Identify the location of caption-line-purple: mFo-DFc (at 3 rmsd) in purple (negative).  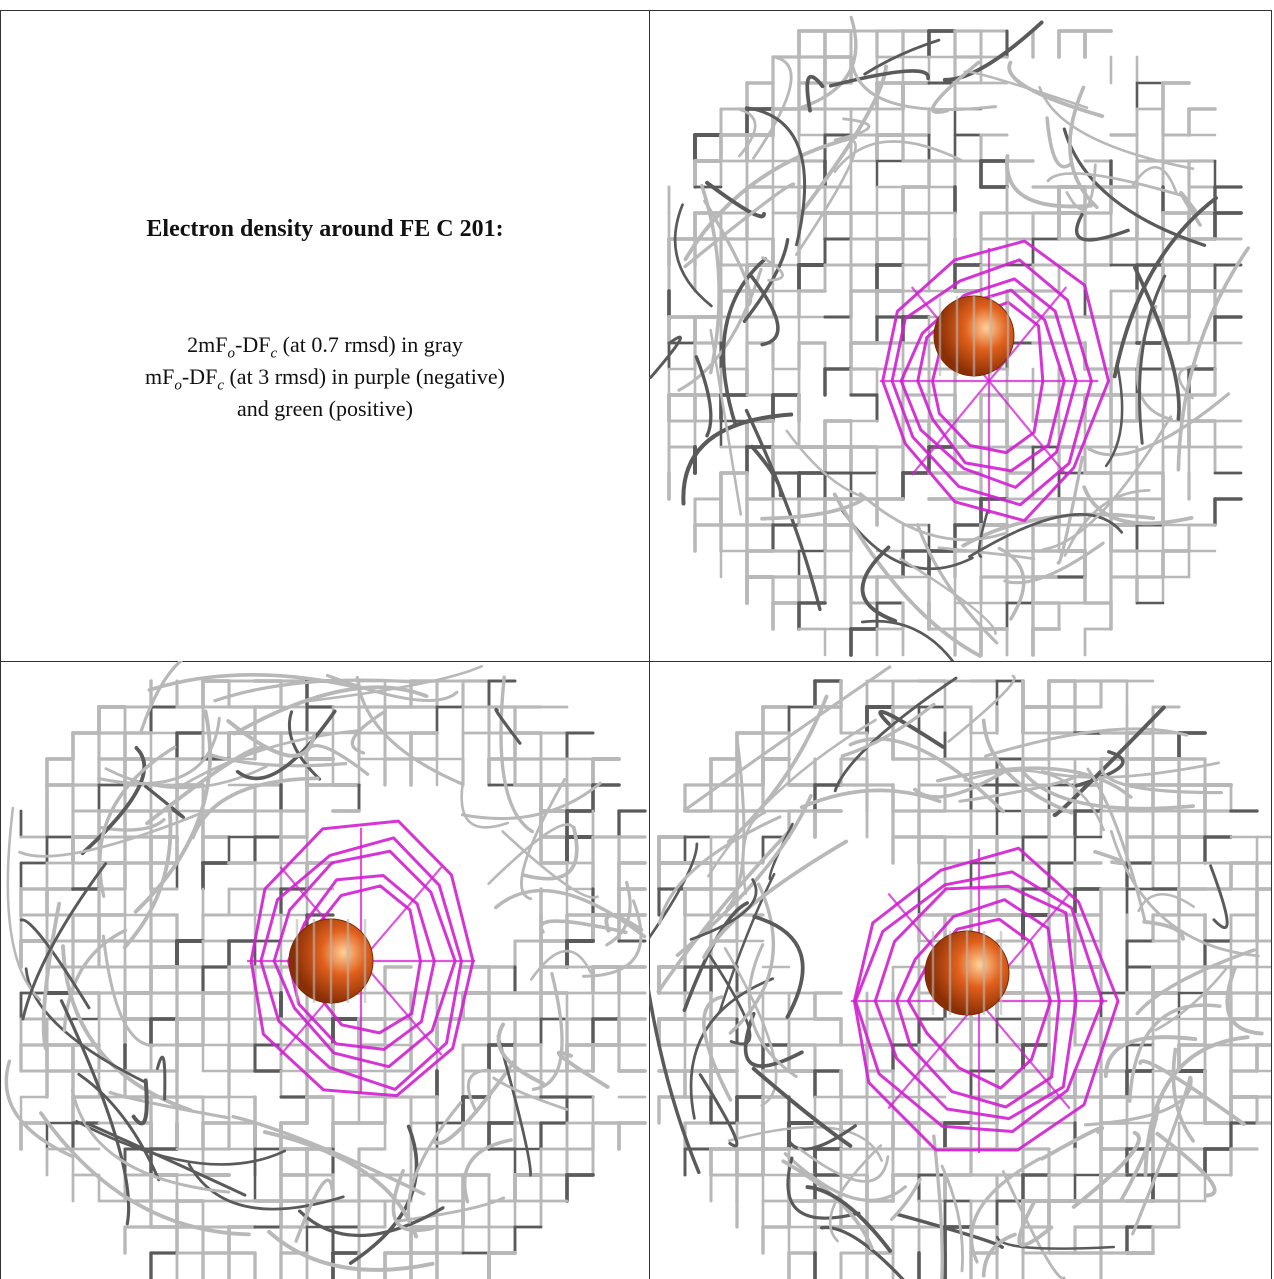
(325, 381).